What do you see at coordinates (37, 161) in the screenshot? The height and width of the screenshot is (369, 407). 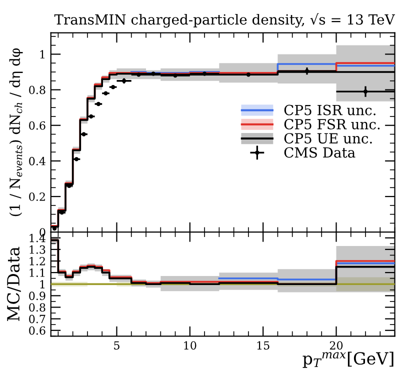 I see `y-tick-label: 0.4` at bounding box center [37, 161].